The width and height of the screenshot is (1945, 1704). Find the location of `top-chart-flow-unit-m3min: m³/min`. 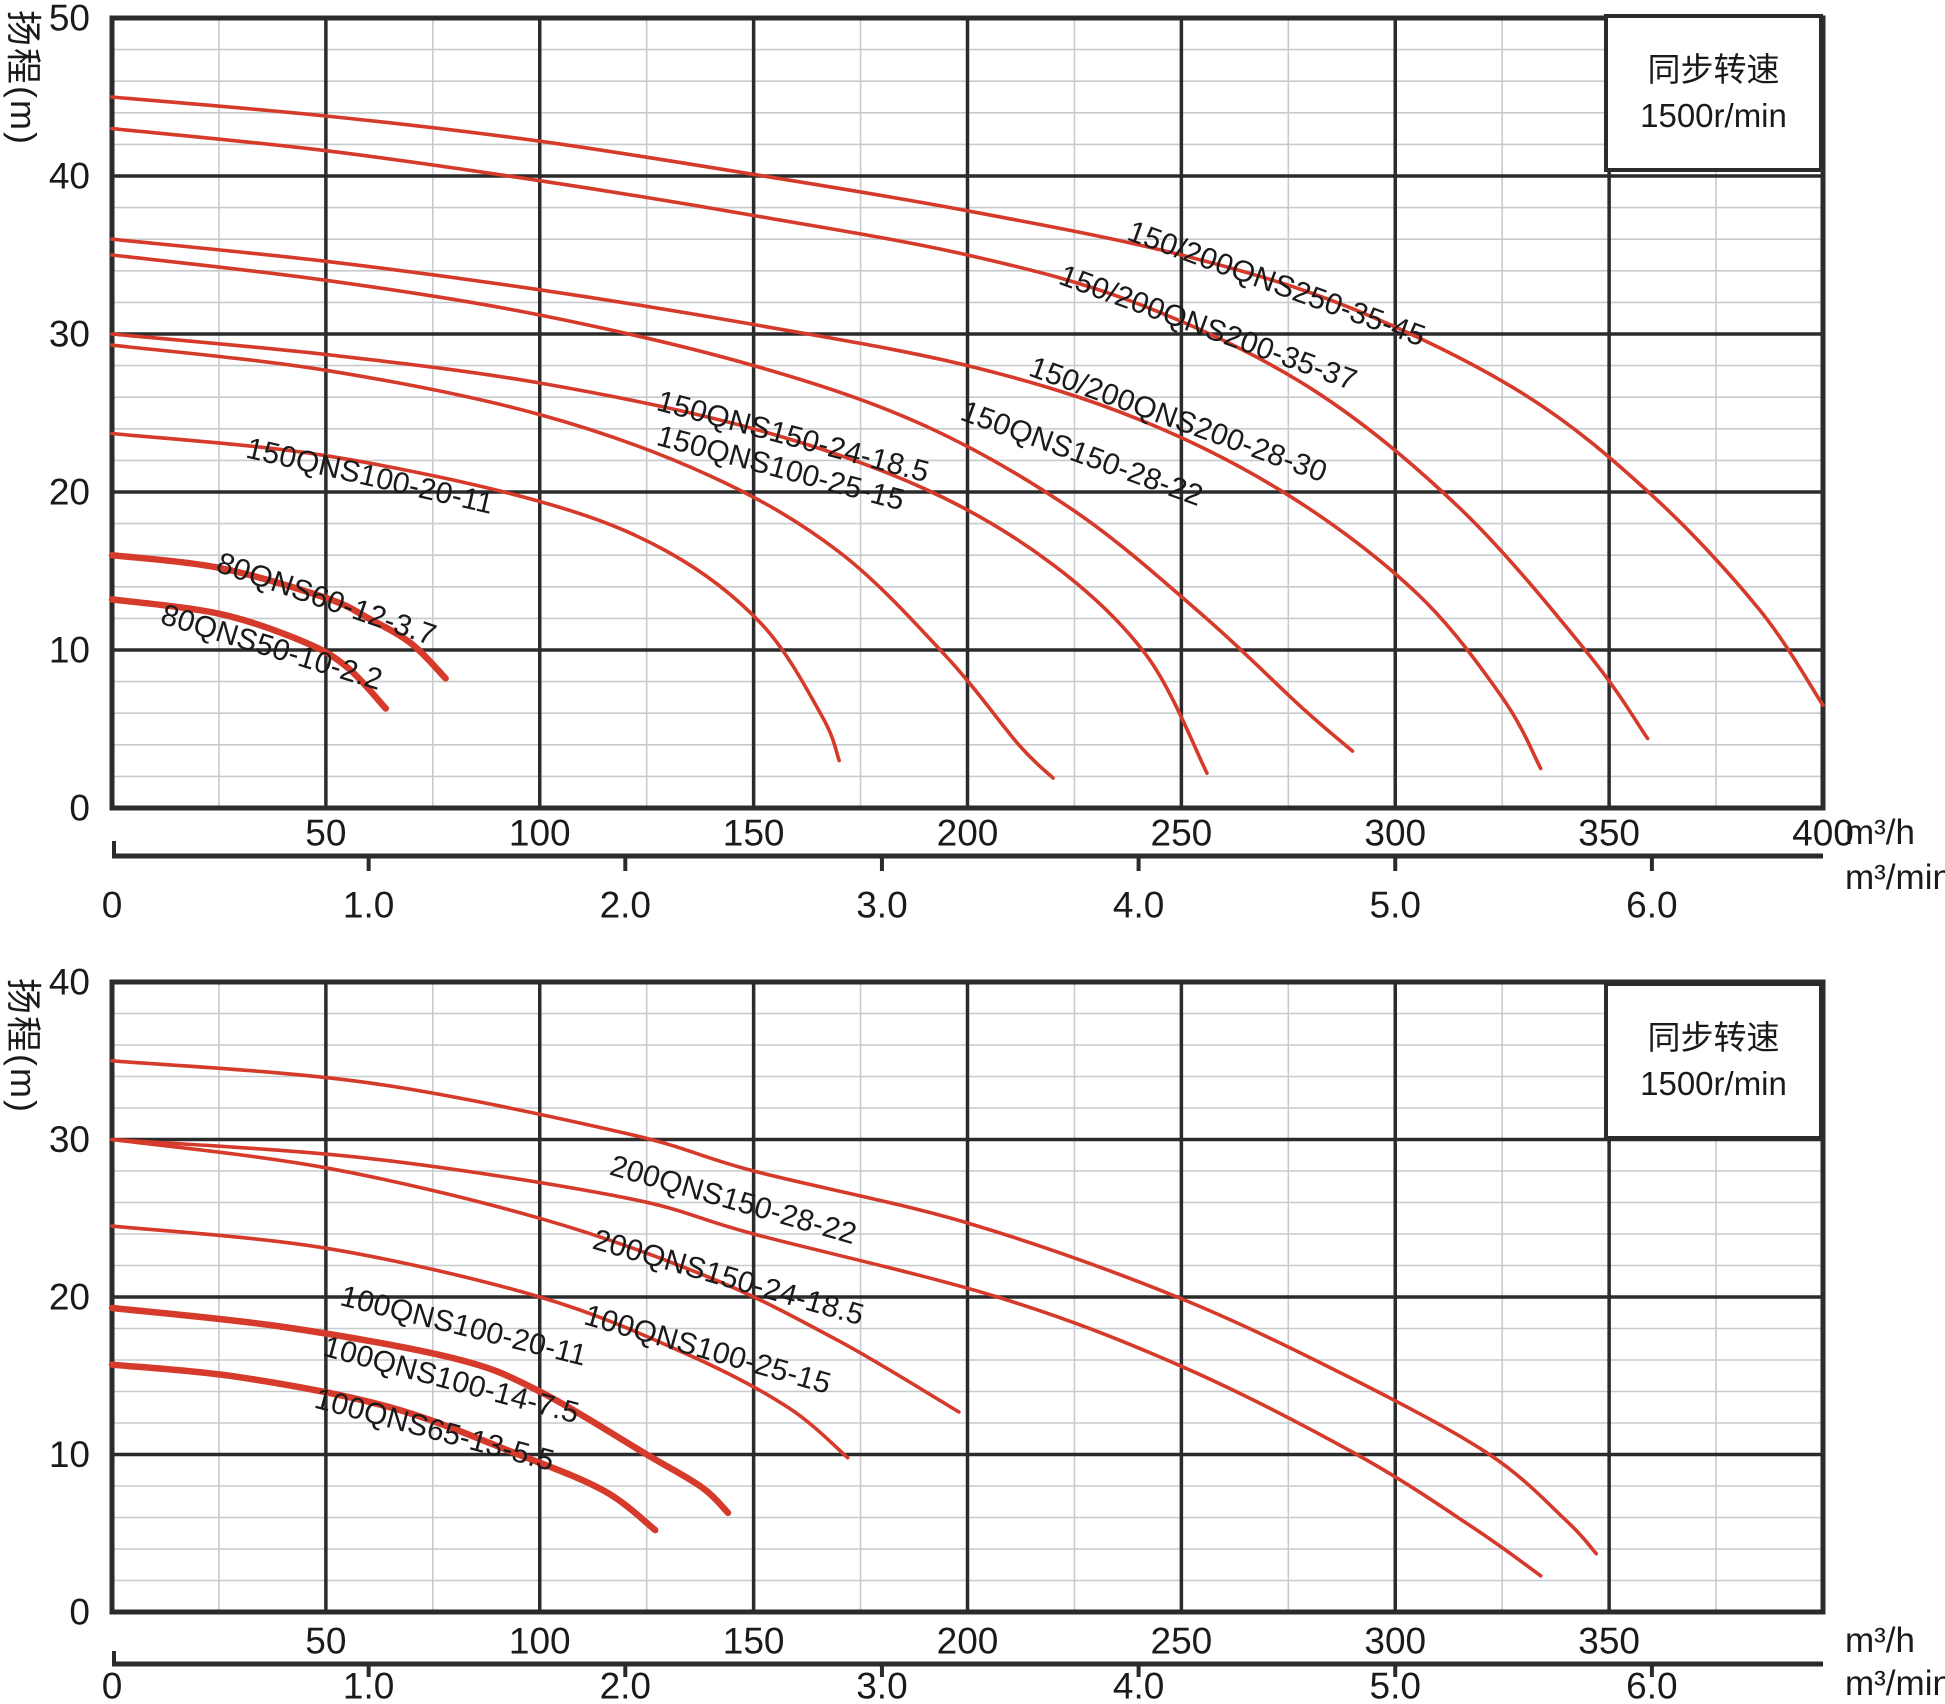

top-chart-flow-unit-m3min: m³/min is located at coordinates (1895, 877).